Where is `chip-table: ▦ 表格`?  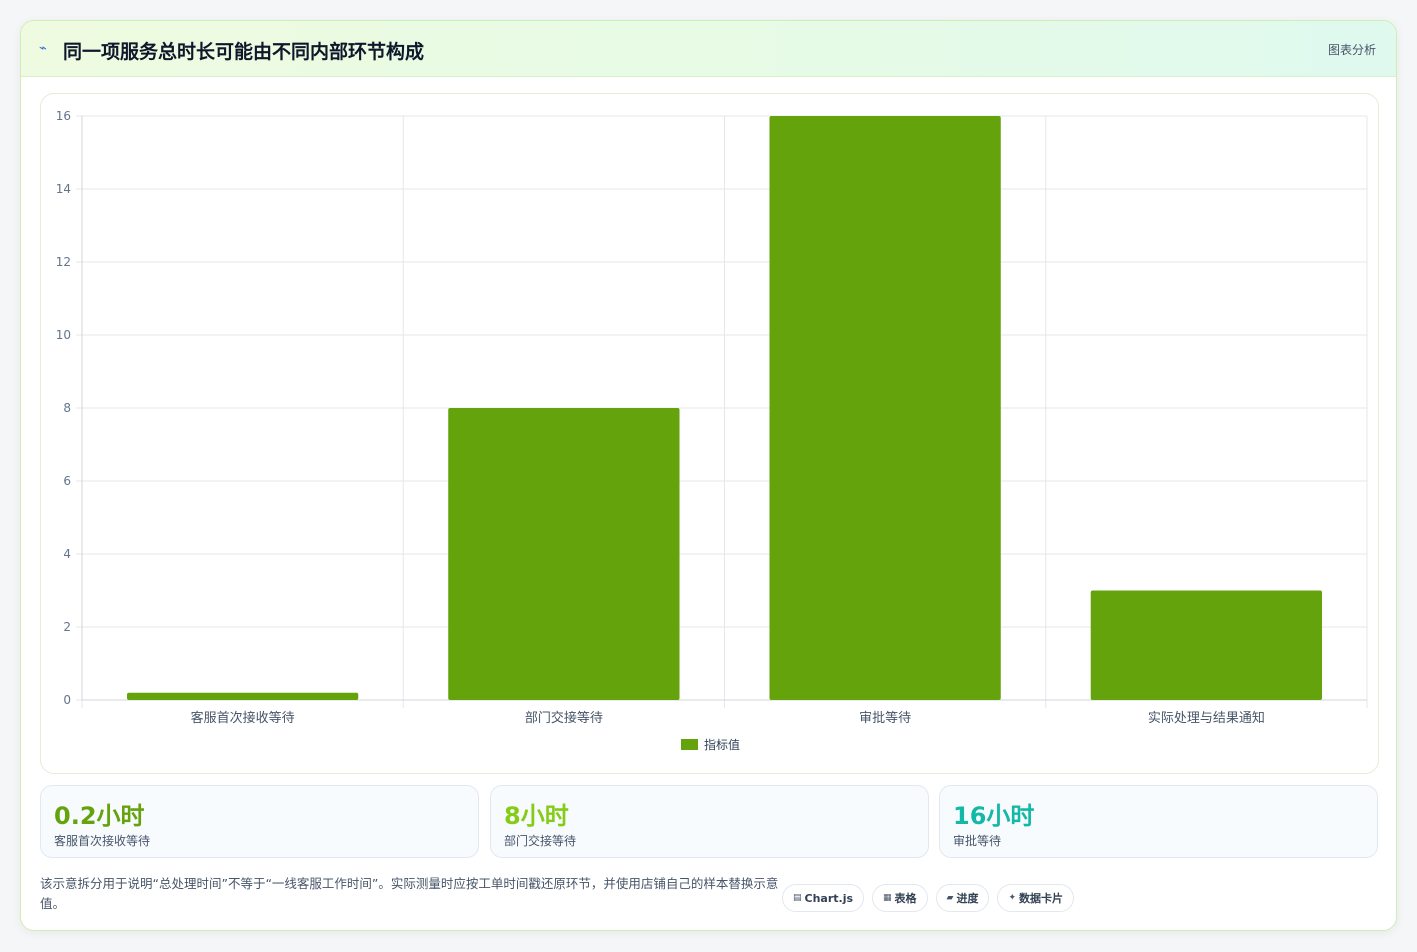 chip-table: ▦ 表格 is located at coordinates (900, 898).